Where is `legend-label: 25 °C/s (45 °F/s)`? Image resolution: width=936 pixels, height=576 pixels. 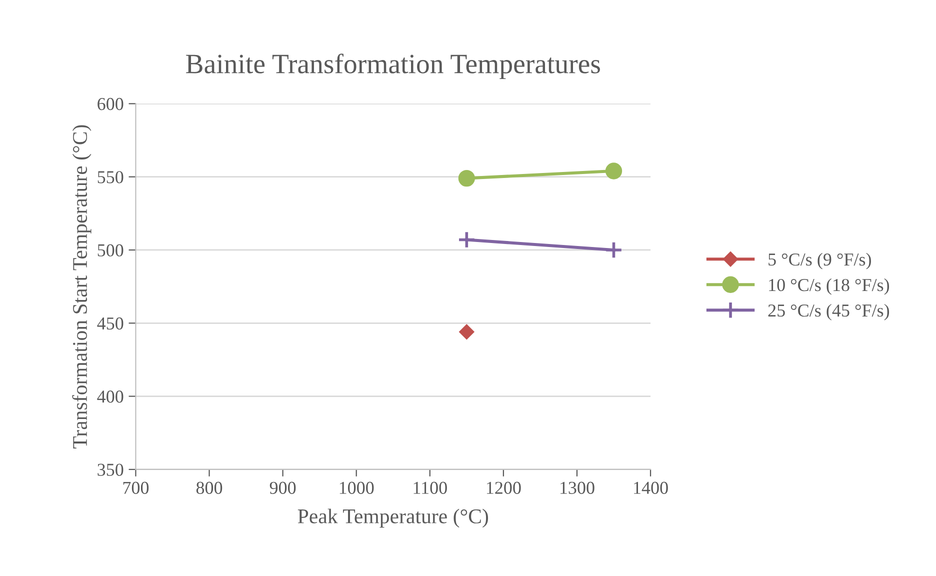
legend-label: 25 °C/s (45 °F/s) is located at coordinates (829, 312).